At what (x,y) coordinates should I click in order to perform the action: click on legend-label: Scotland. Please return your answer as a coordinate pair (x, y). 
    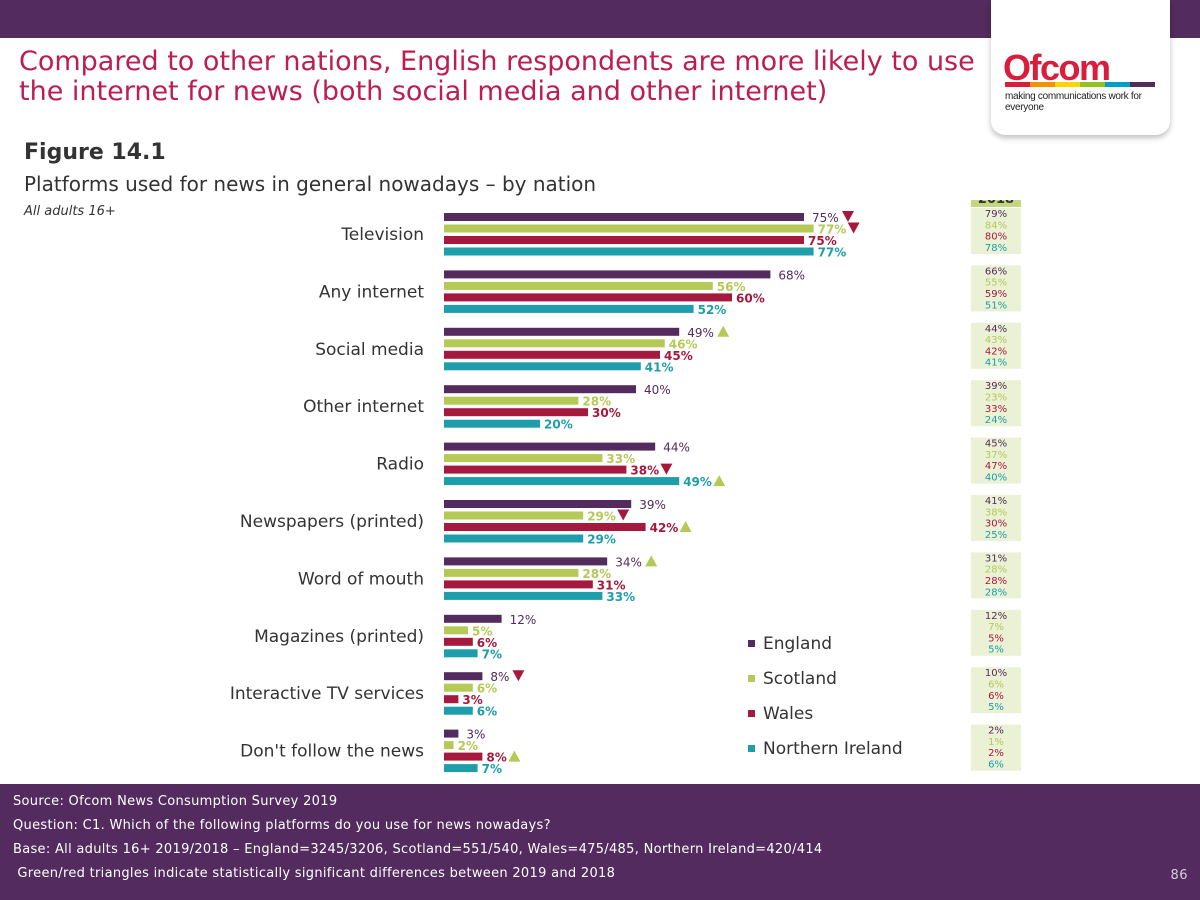
    Looking at the image, I should click on (800, 678).